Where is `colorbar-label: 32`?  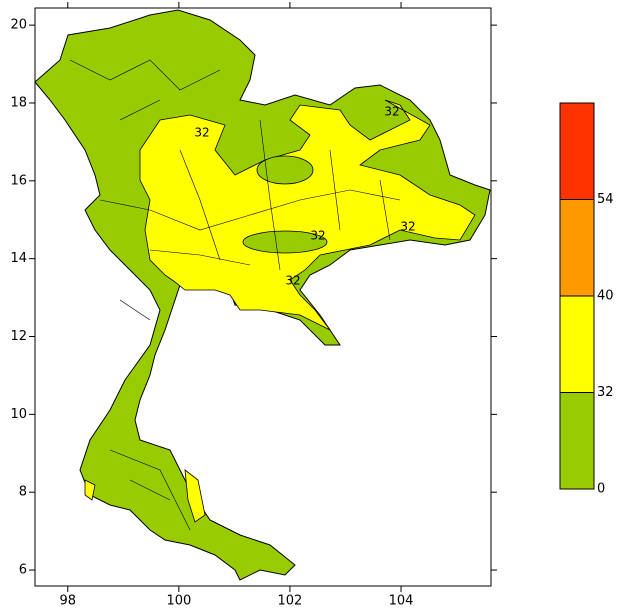 colorbar-label: 32 is located at coordinates (605, 392).